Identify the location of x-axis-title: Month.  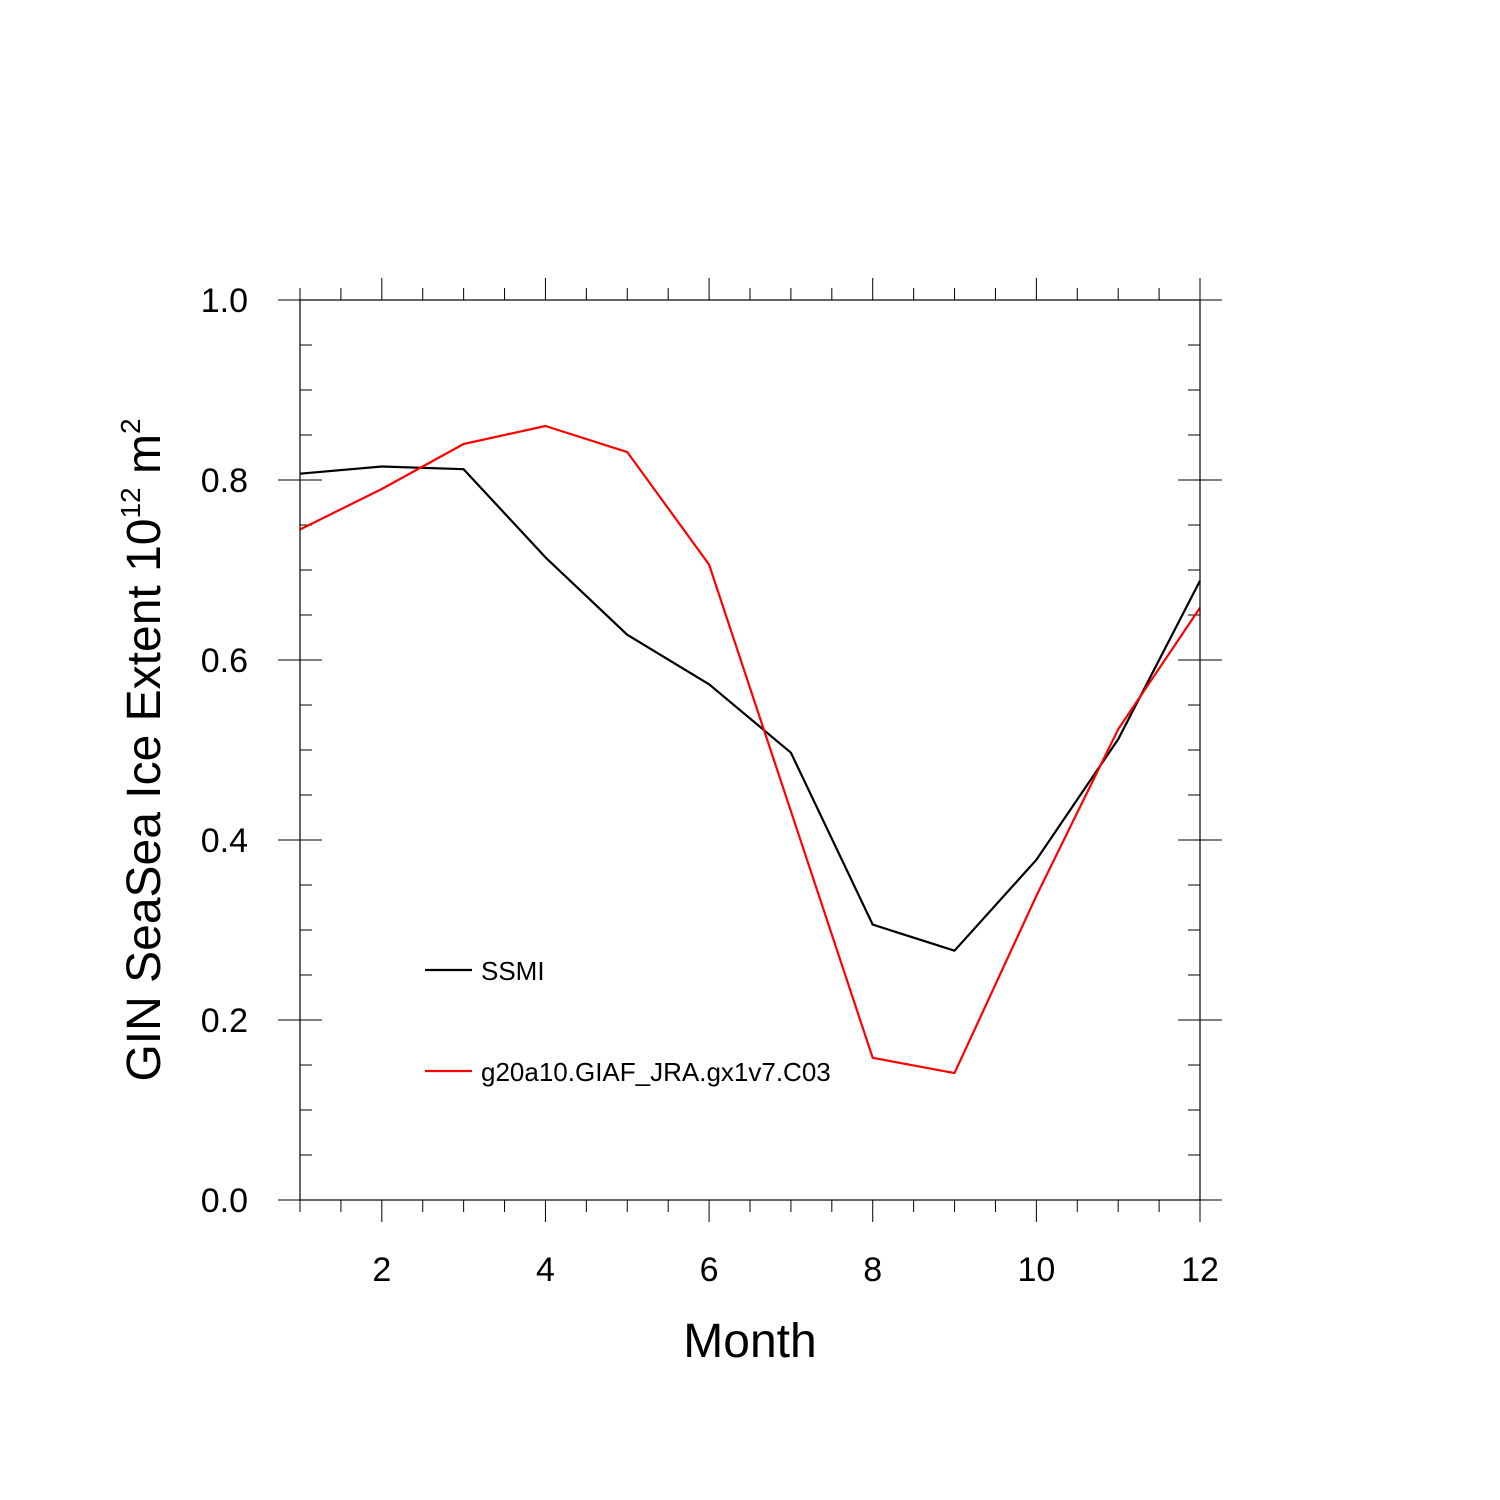
(749, 1341).